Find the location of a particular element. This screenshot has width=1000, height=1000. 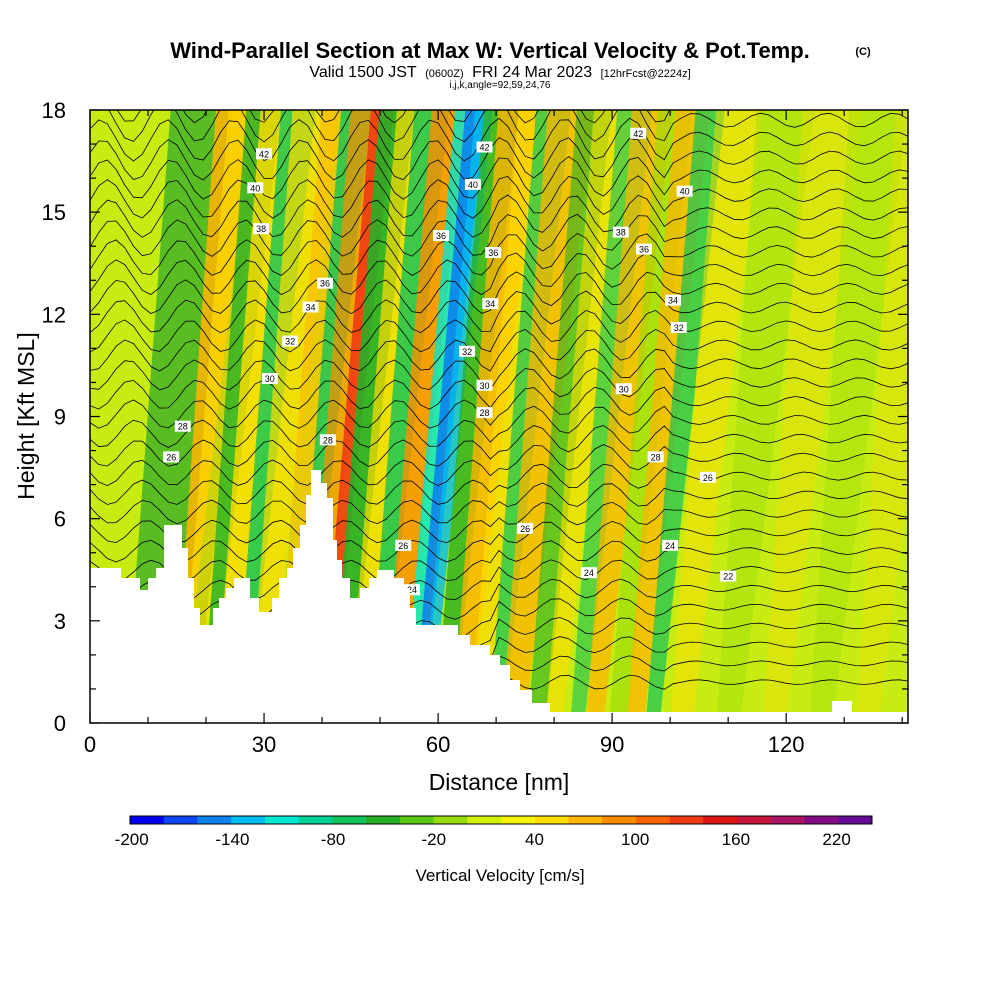

contour-label-text: 36 is located at coordinates (493, 253).